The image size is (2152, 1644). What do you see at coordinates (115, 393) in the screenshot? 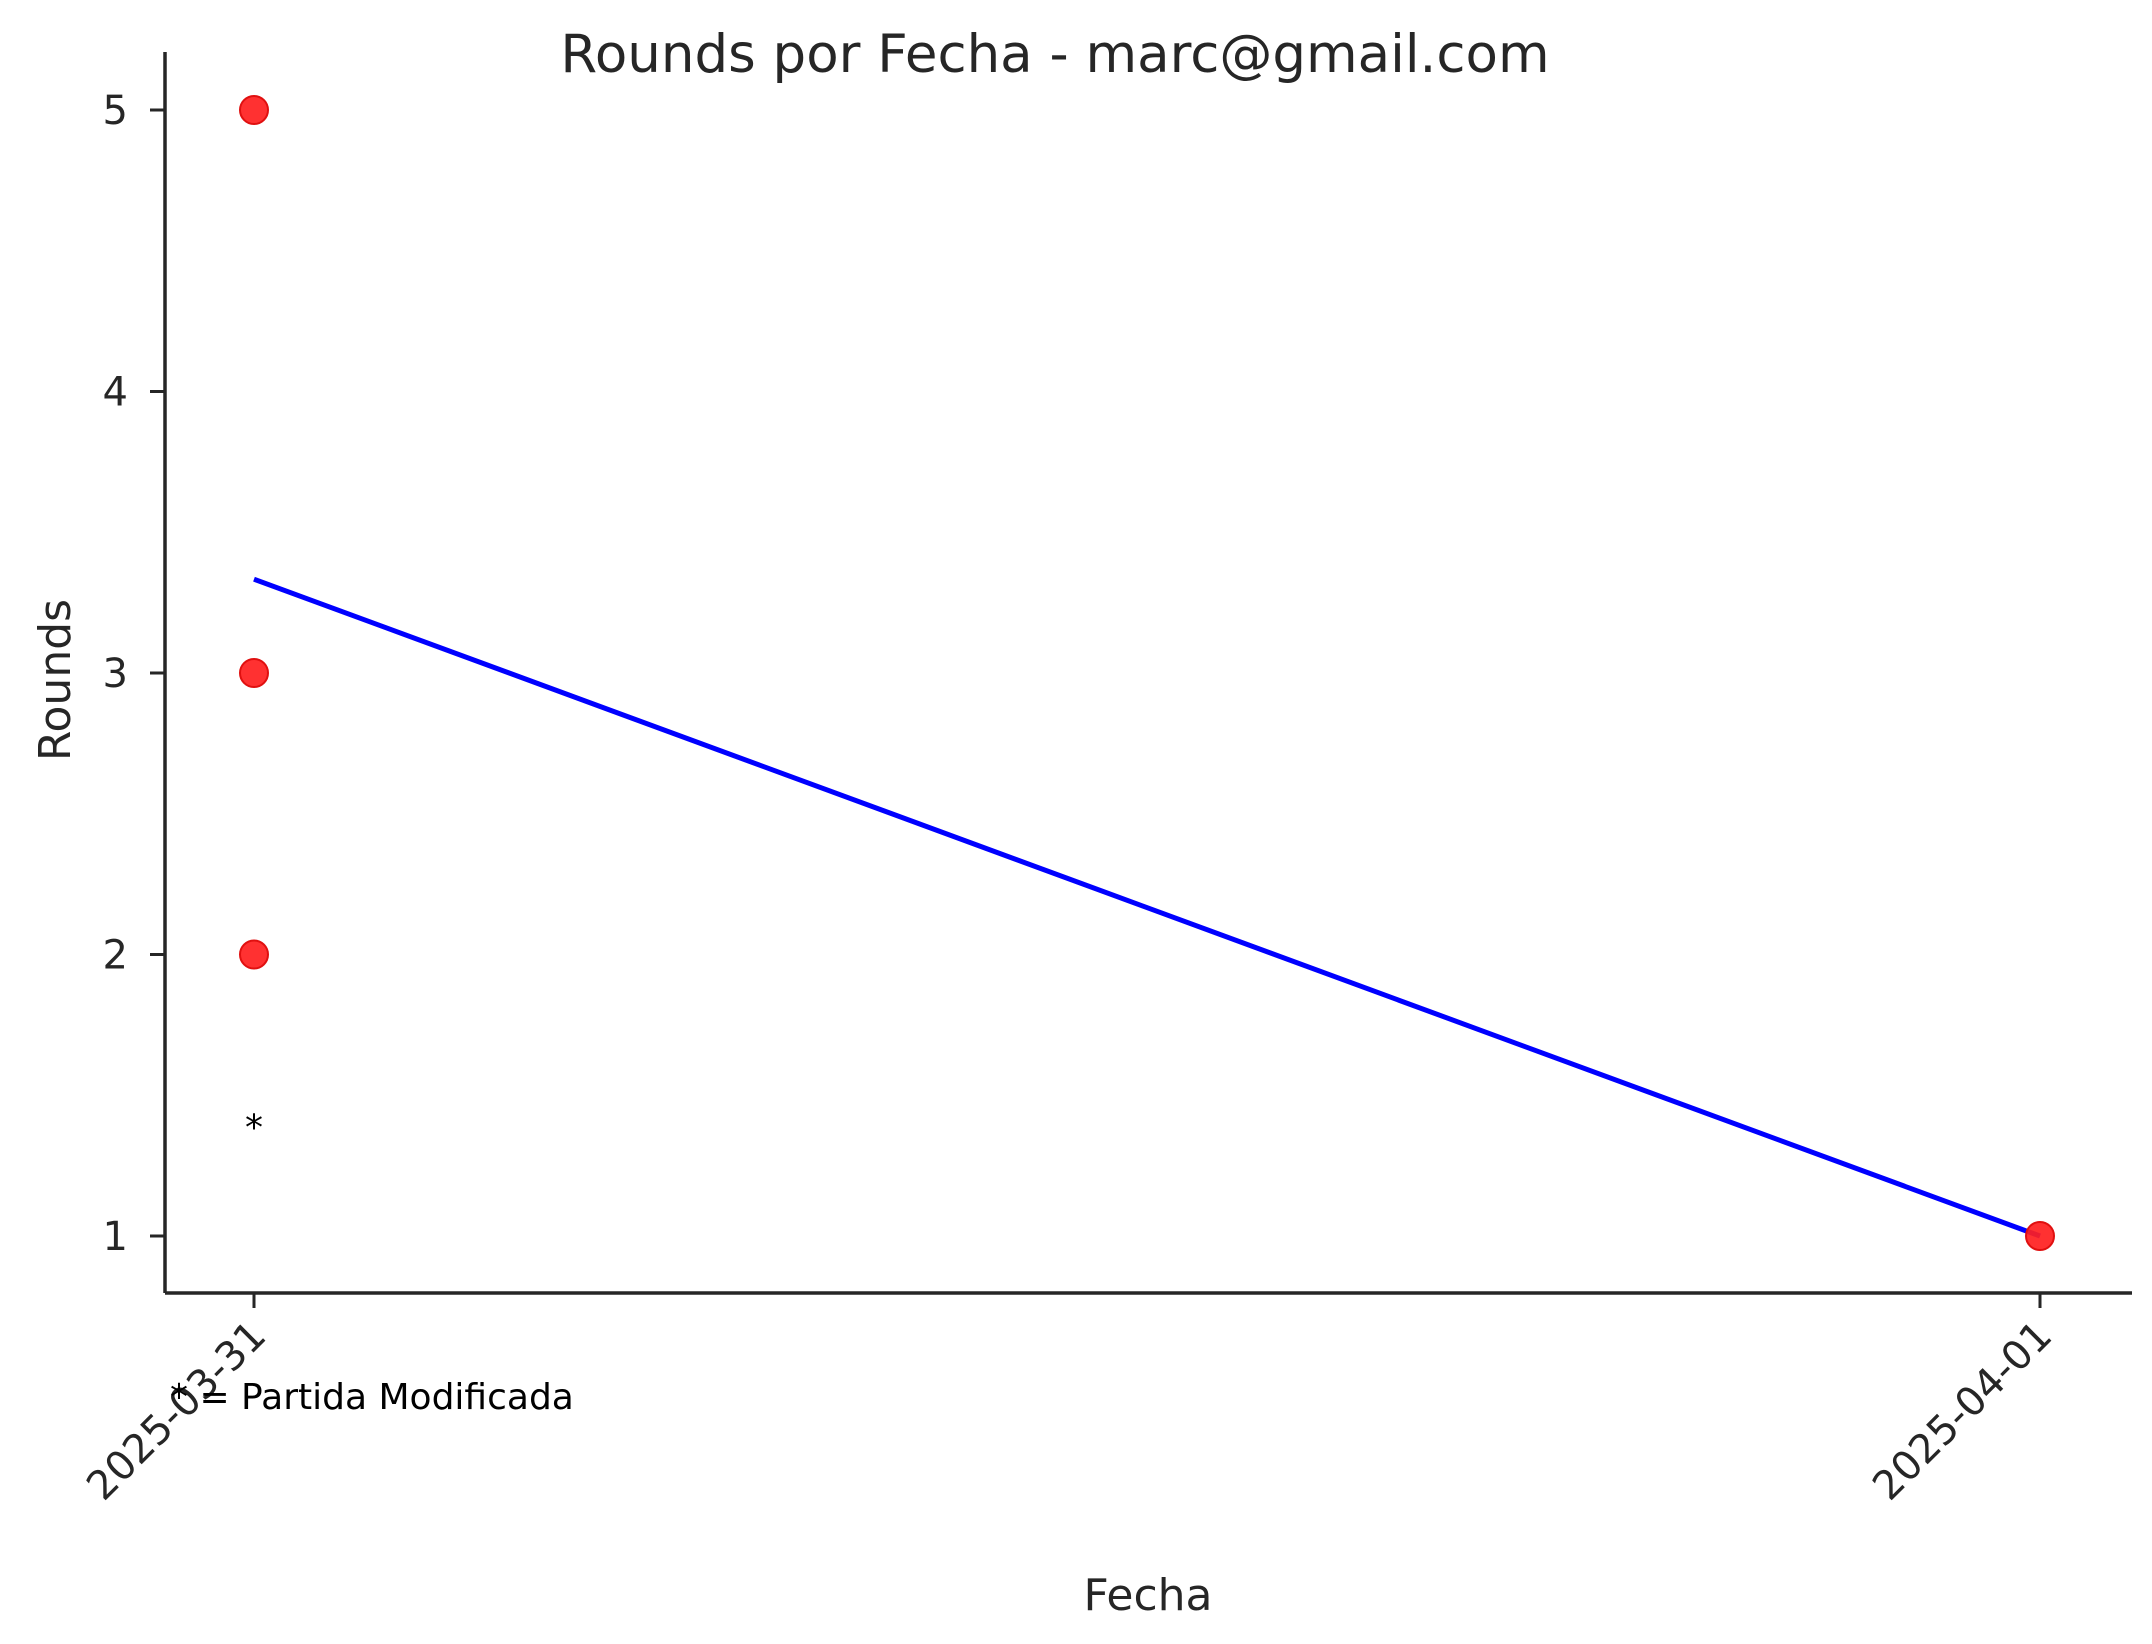
I see `y-tick-label: 4` at bounding box center [115, 393].